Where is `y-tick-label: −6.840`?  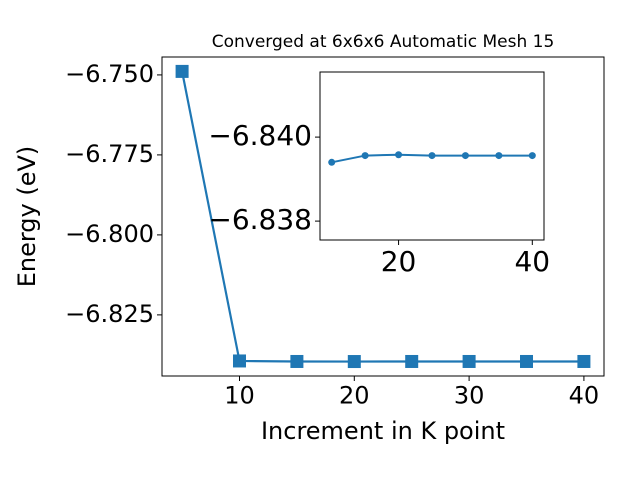
y-tick-label: −6.840 is located at coordinates (260, 135).